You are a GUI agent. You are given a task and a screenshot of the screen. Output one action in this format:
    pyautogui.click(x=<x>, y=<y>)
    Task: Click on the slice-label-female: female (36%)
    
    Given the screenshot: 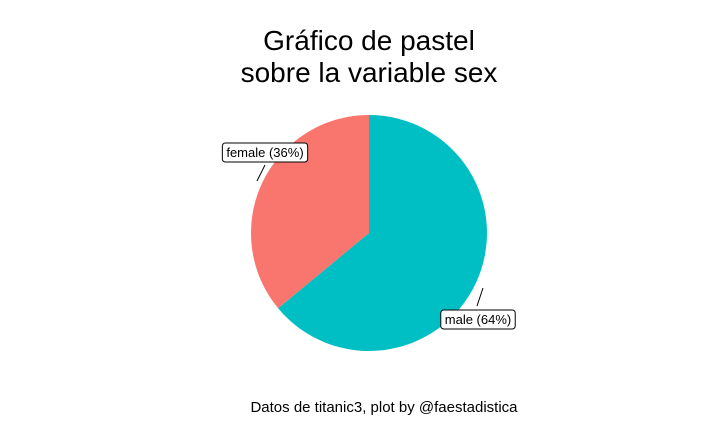 What is the action you would take?
    pyautogui.click(x=265, y=162)
    